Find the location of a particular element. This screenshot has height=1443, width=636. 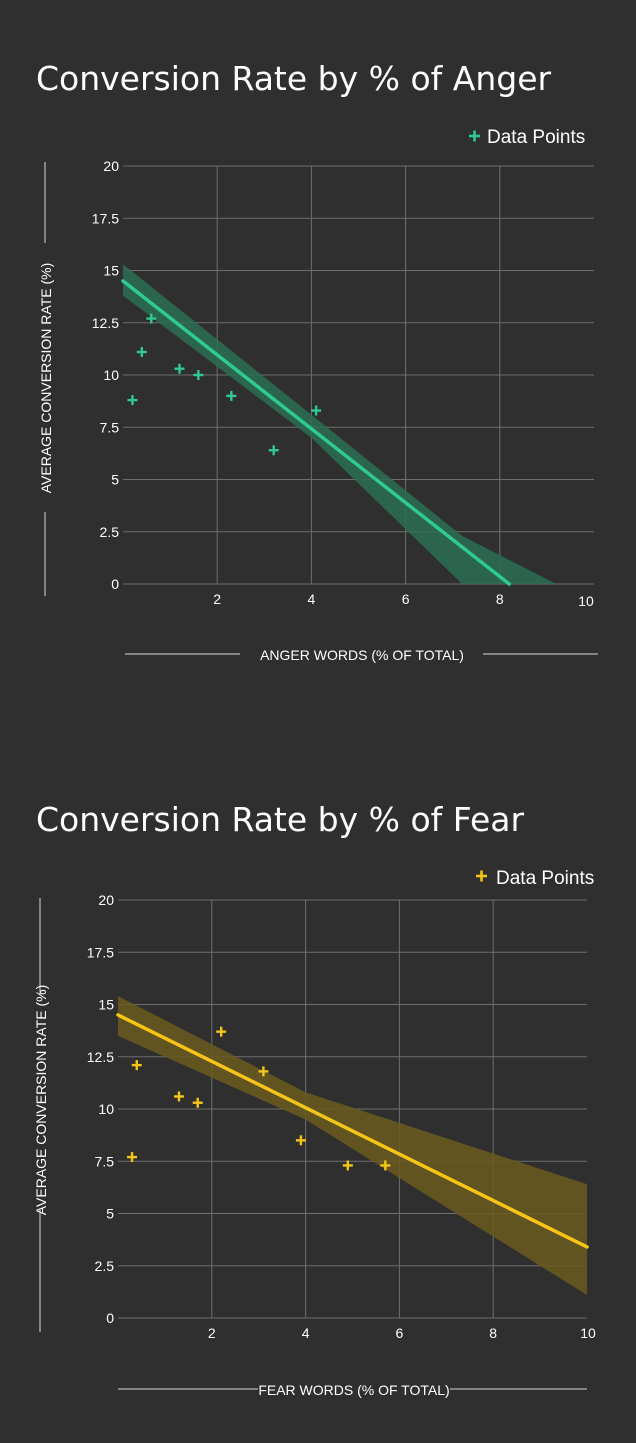

anger-x-axis-label: ANGER WORDS (% OF TOTAL) is located at coordinates (362, 655).